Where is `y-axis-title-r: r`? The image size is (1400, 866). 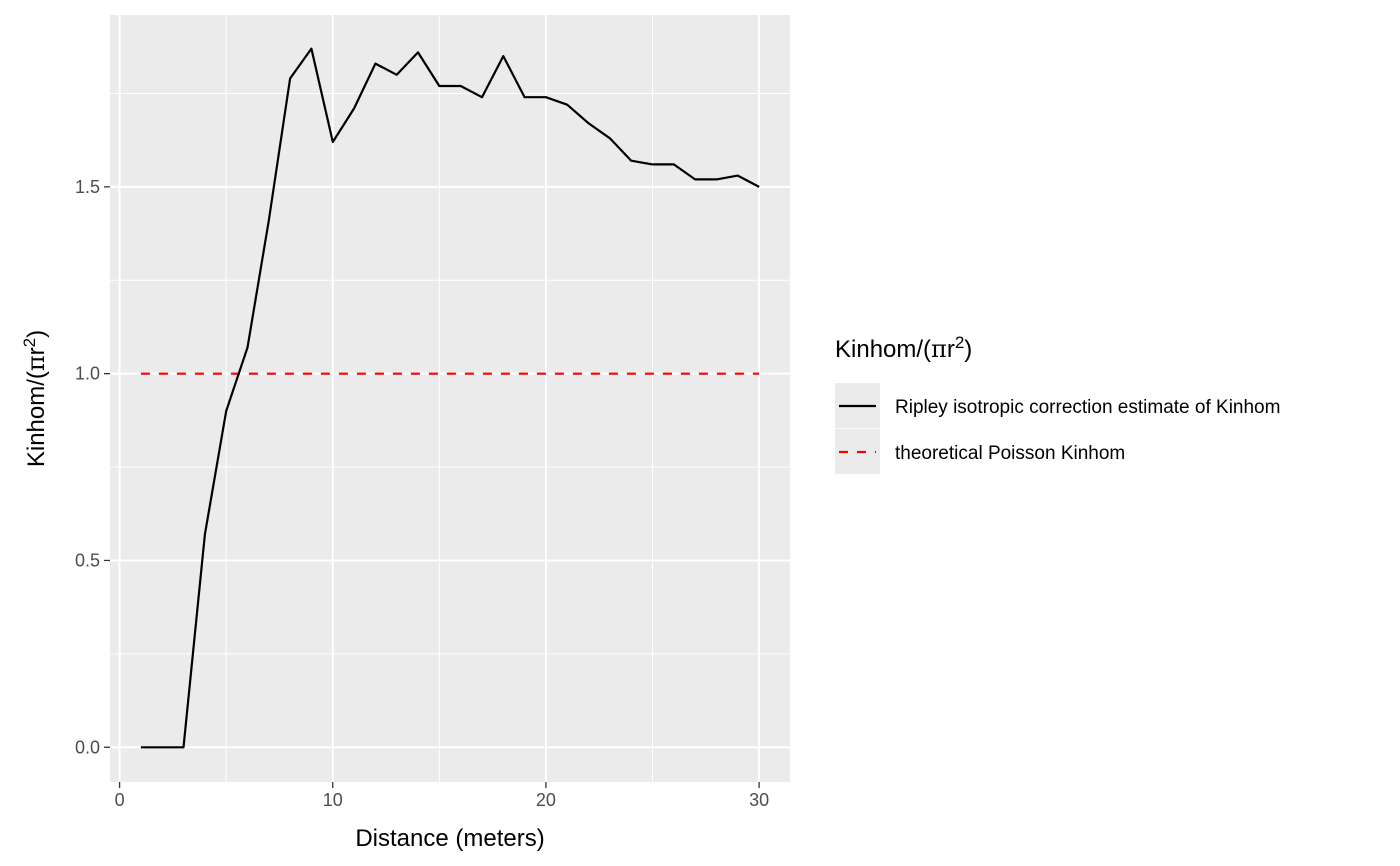
y-axis-title-r: r is located at coordinates (36, 351).